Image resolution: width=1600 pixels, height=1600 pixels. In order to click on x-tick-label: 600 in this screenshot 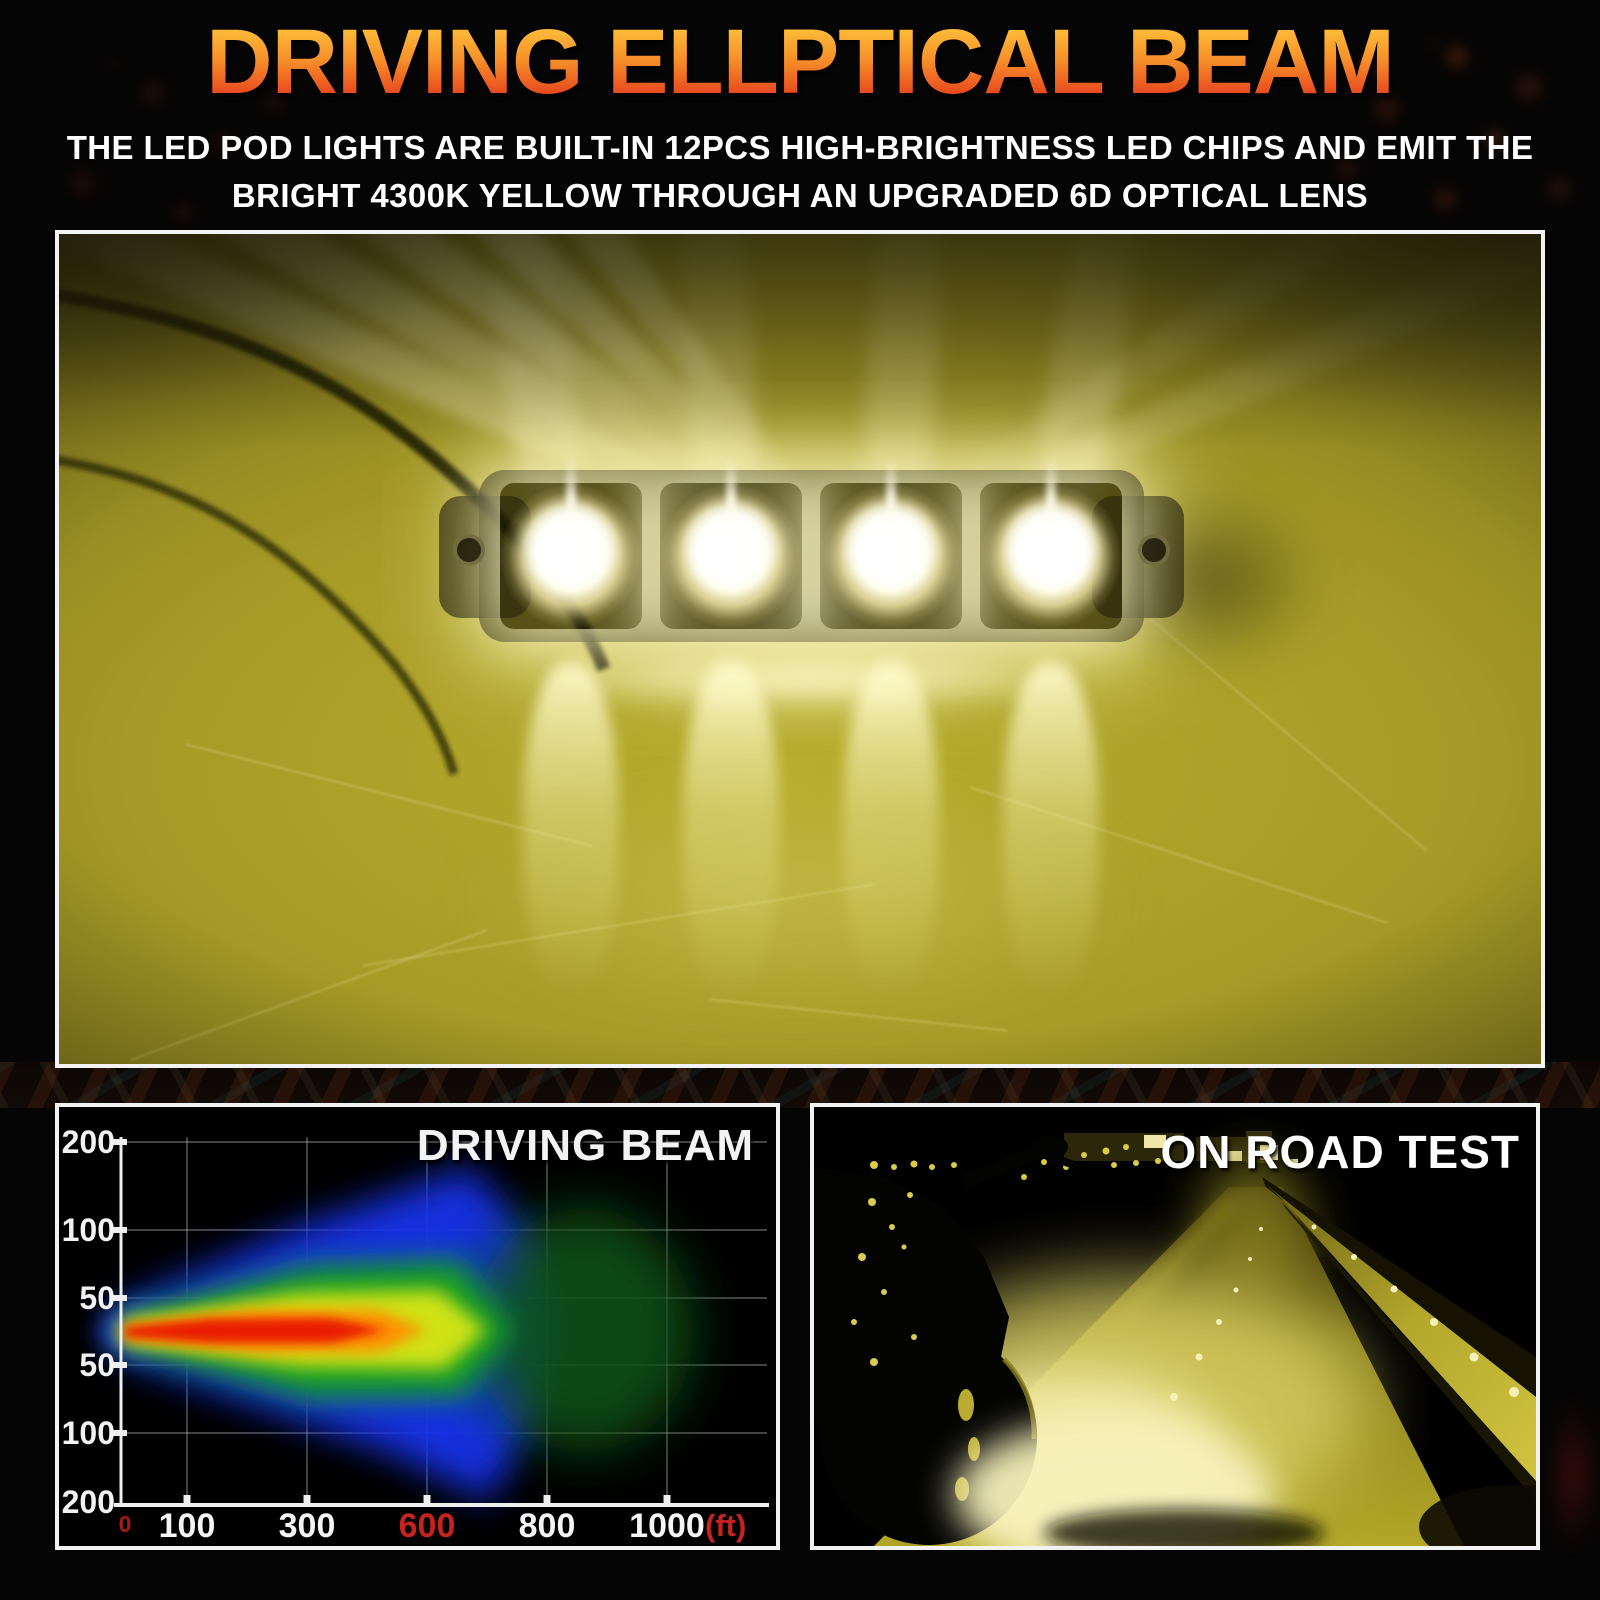, I will do `click(427, 1526)`.